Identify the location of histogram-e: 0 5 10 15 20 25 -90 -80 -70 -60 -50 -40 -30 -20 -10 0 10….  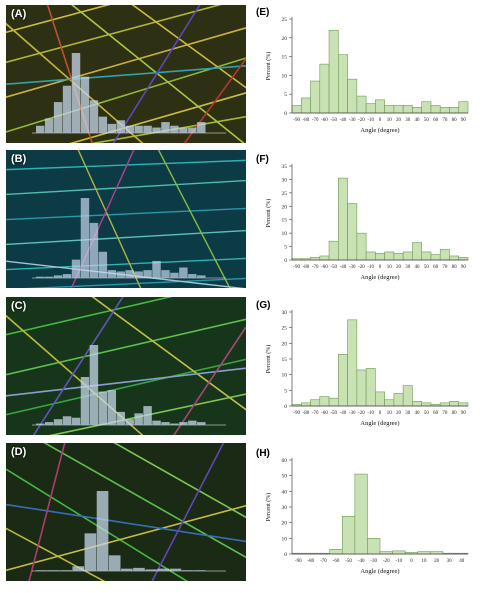
(372, 75).